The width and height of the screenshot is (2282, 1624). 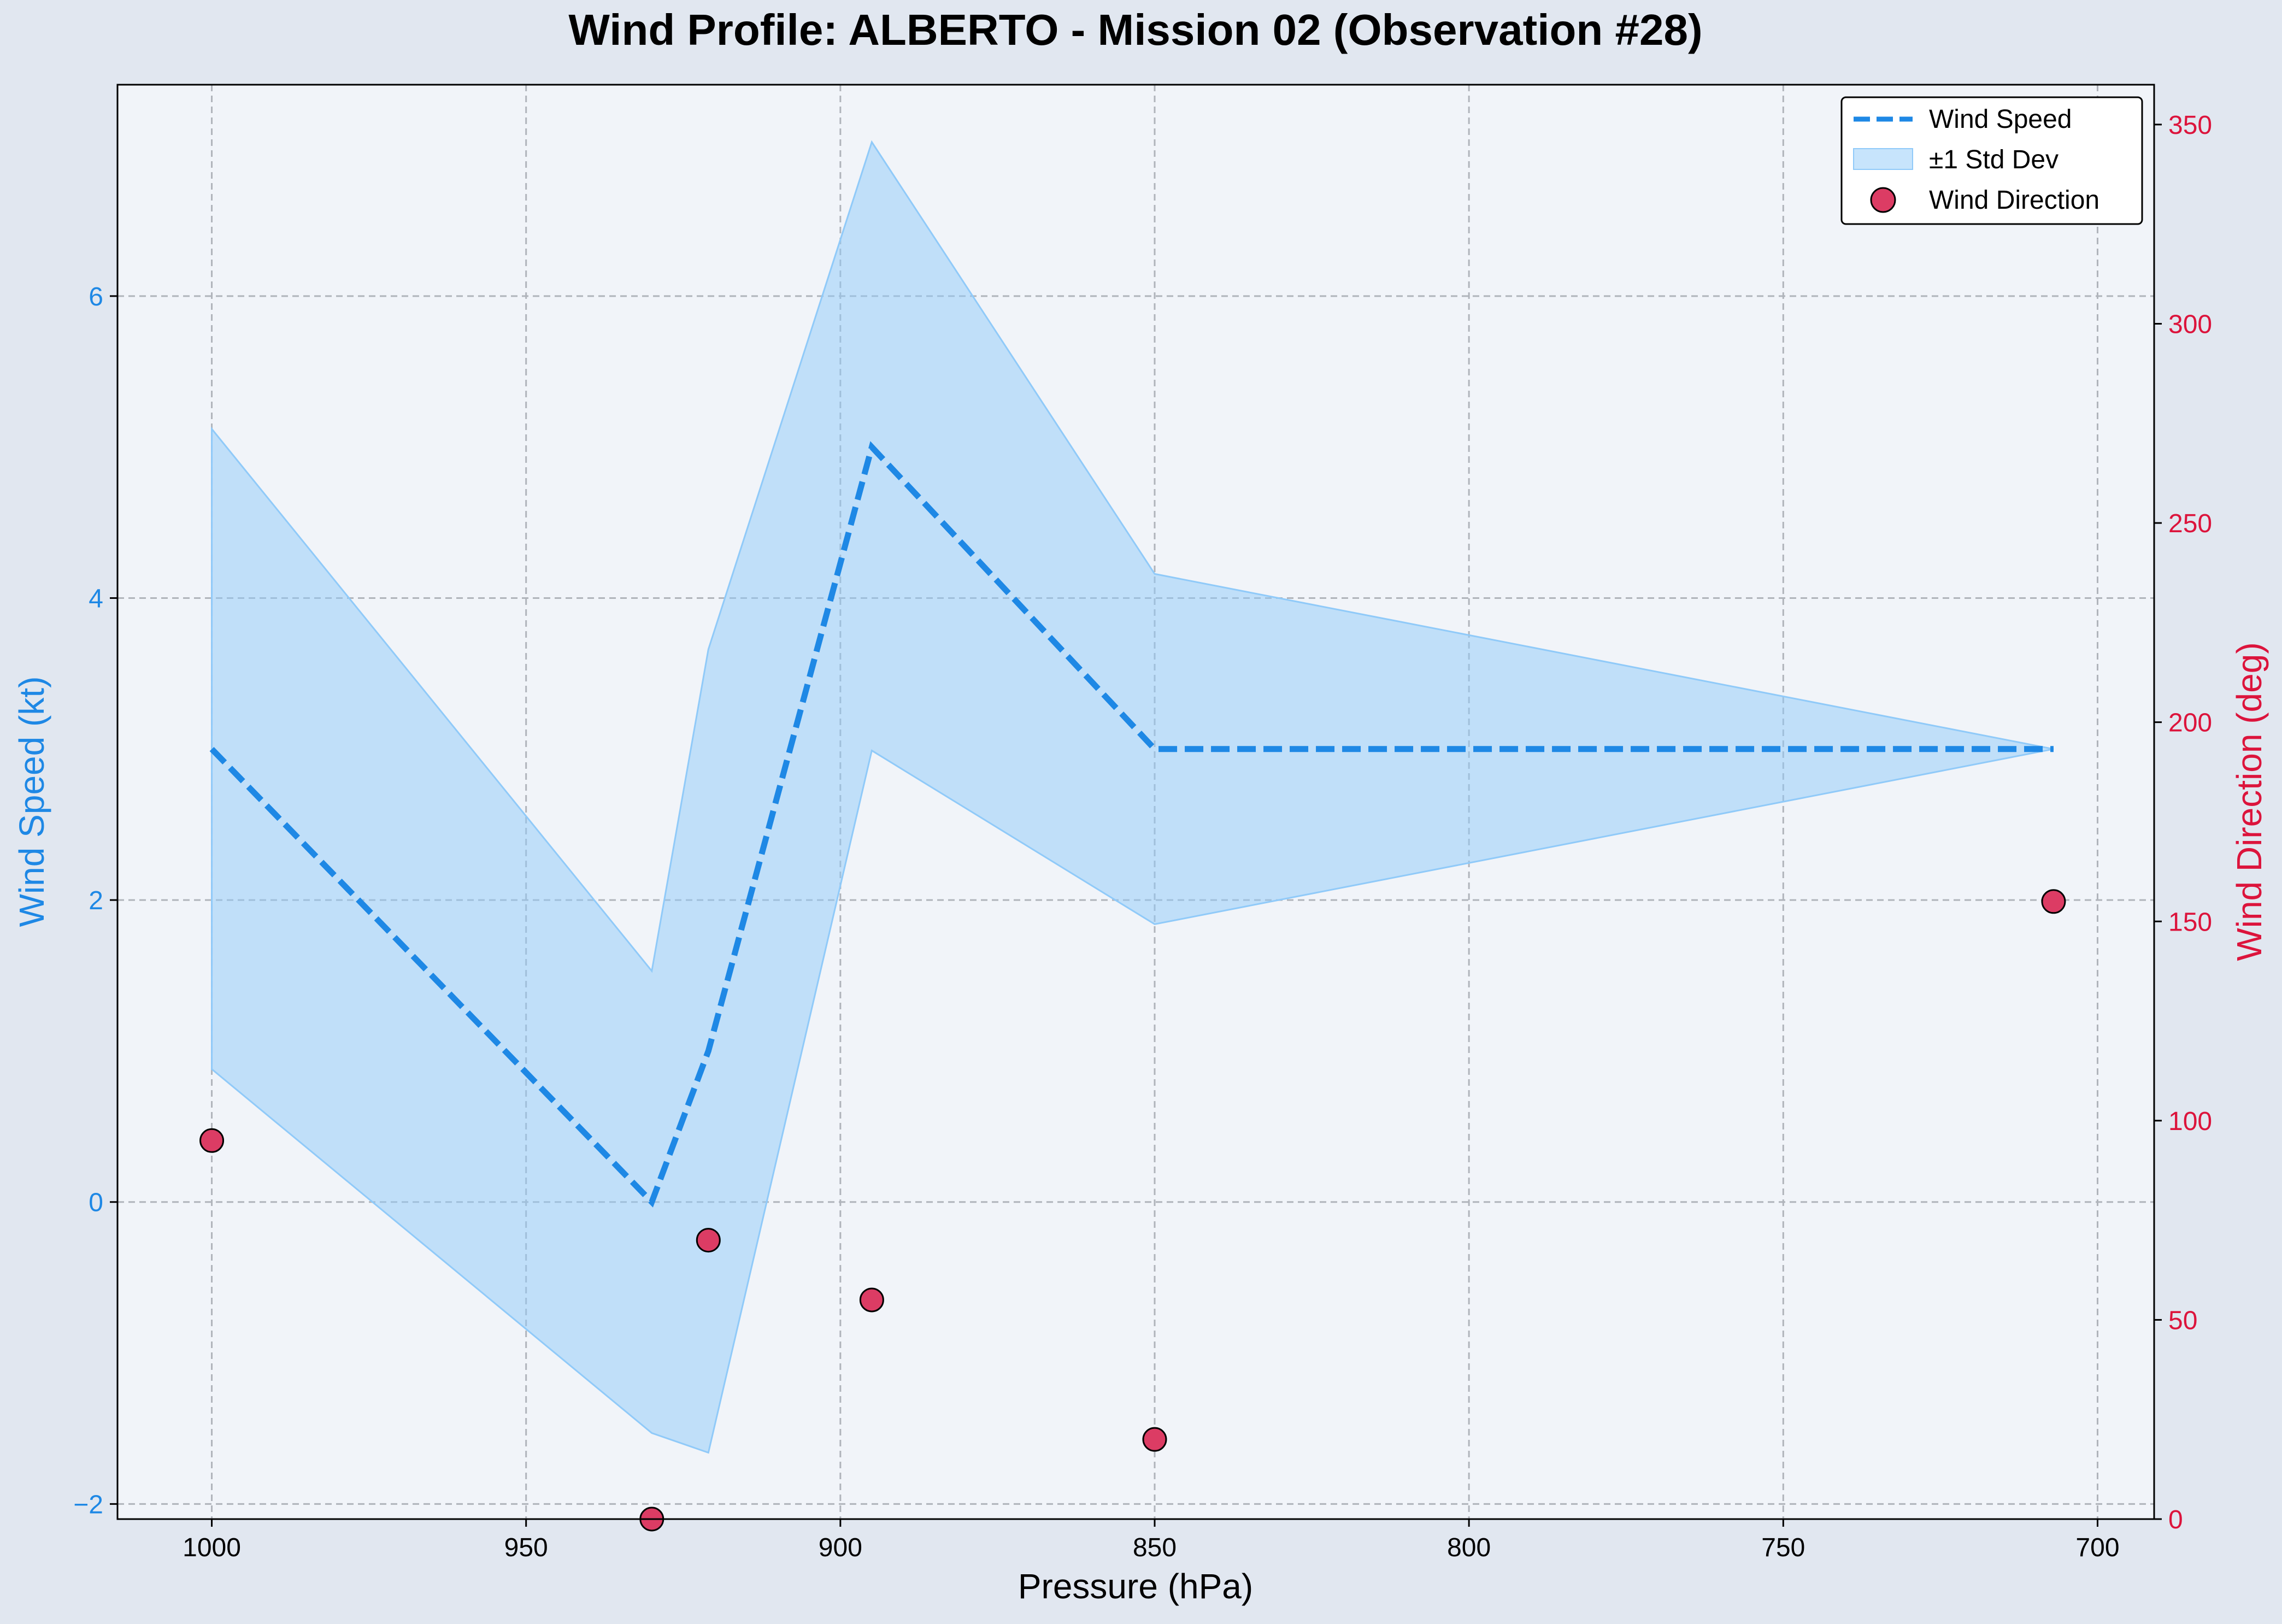 I want to click on right-y-tick-label: 200, so click(x=2190, y=723).